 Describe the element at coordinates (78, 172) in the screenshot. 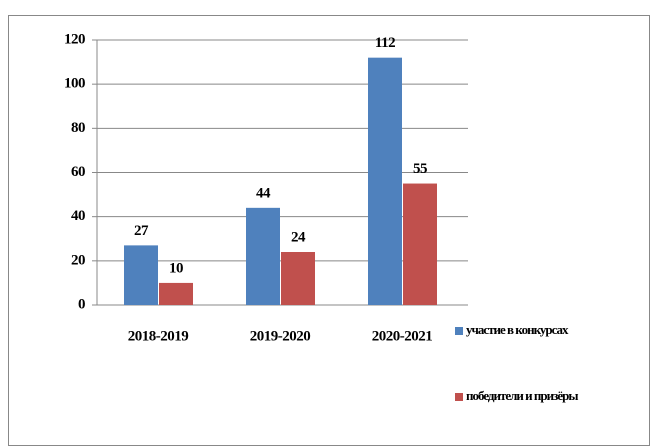

I see `y-tick-label: 60` at that location.